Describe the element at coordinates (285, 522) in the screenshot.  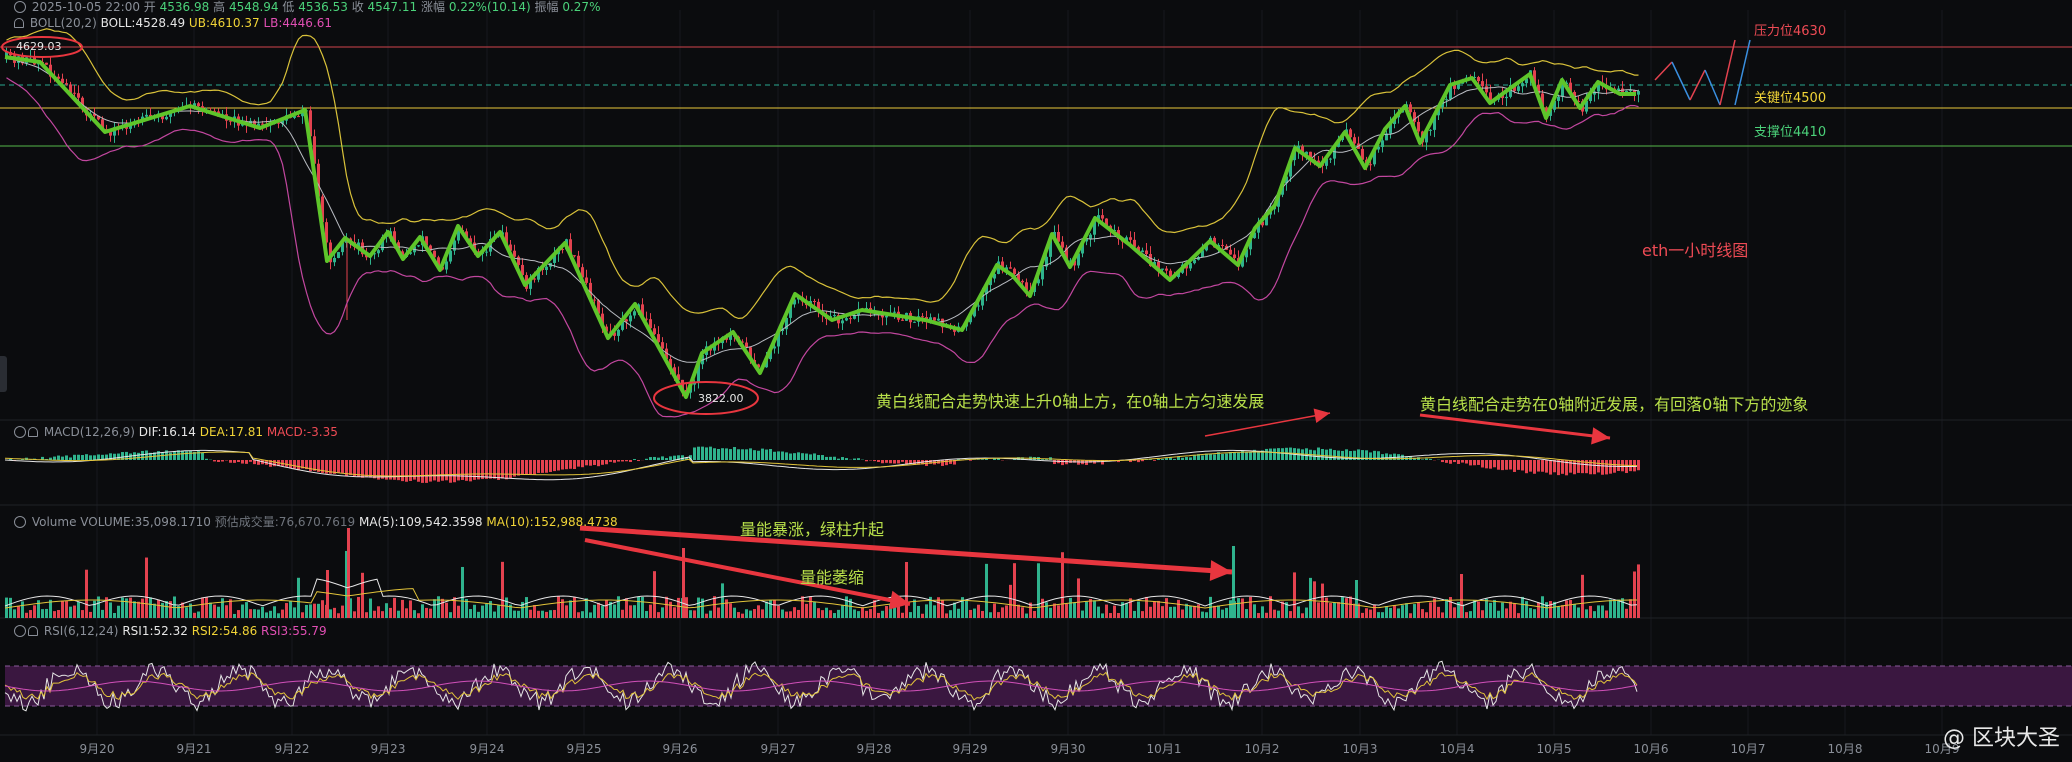
I see `volume-estimate: 预估成交量:76,670.7619` at that location.